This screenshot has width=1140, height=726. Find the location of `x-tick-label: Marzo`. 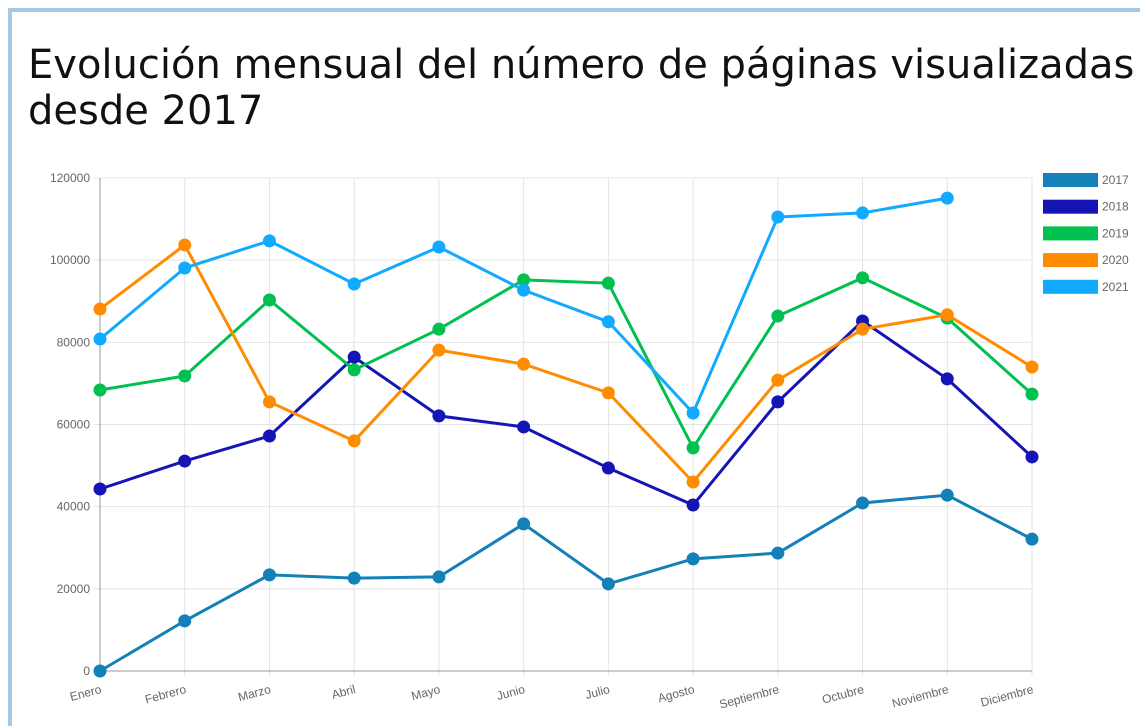

x-tick-label: Marzo is located at coordinates (254, 693).